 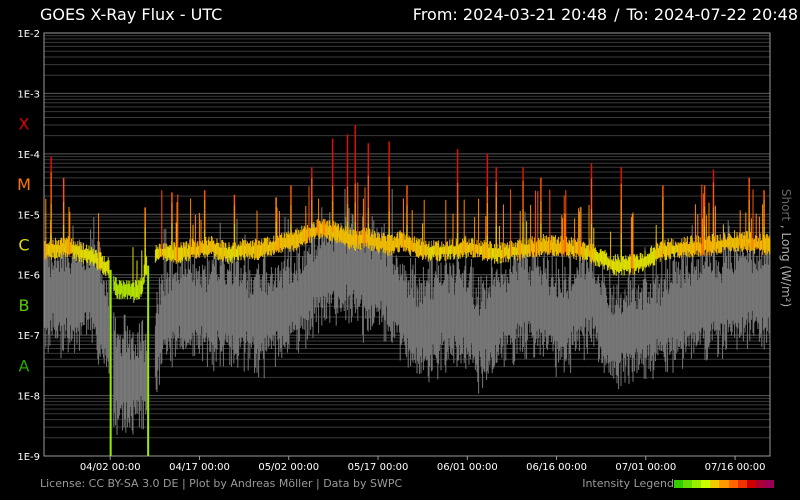 What do you see at coordinates (288, 467) in the screenshot?
I see `x-tick-label: 05/02 00:00` at bounding box center [288, 467].